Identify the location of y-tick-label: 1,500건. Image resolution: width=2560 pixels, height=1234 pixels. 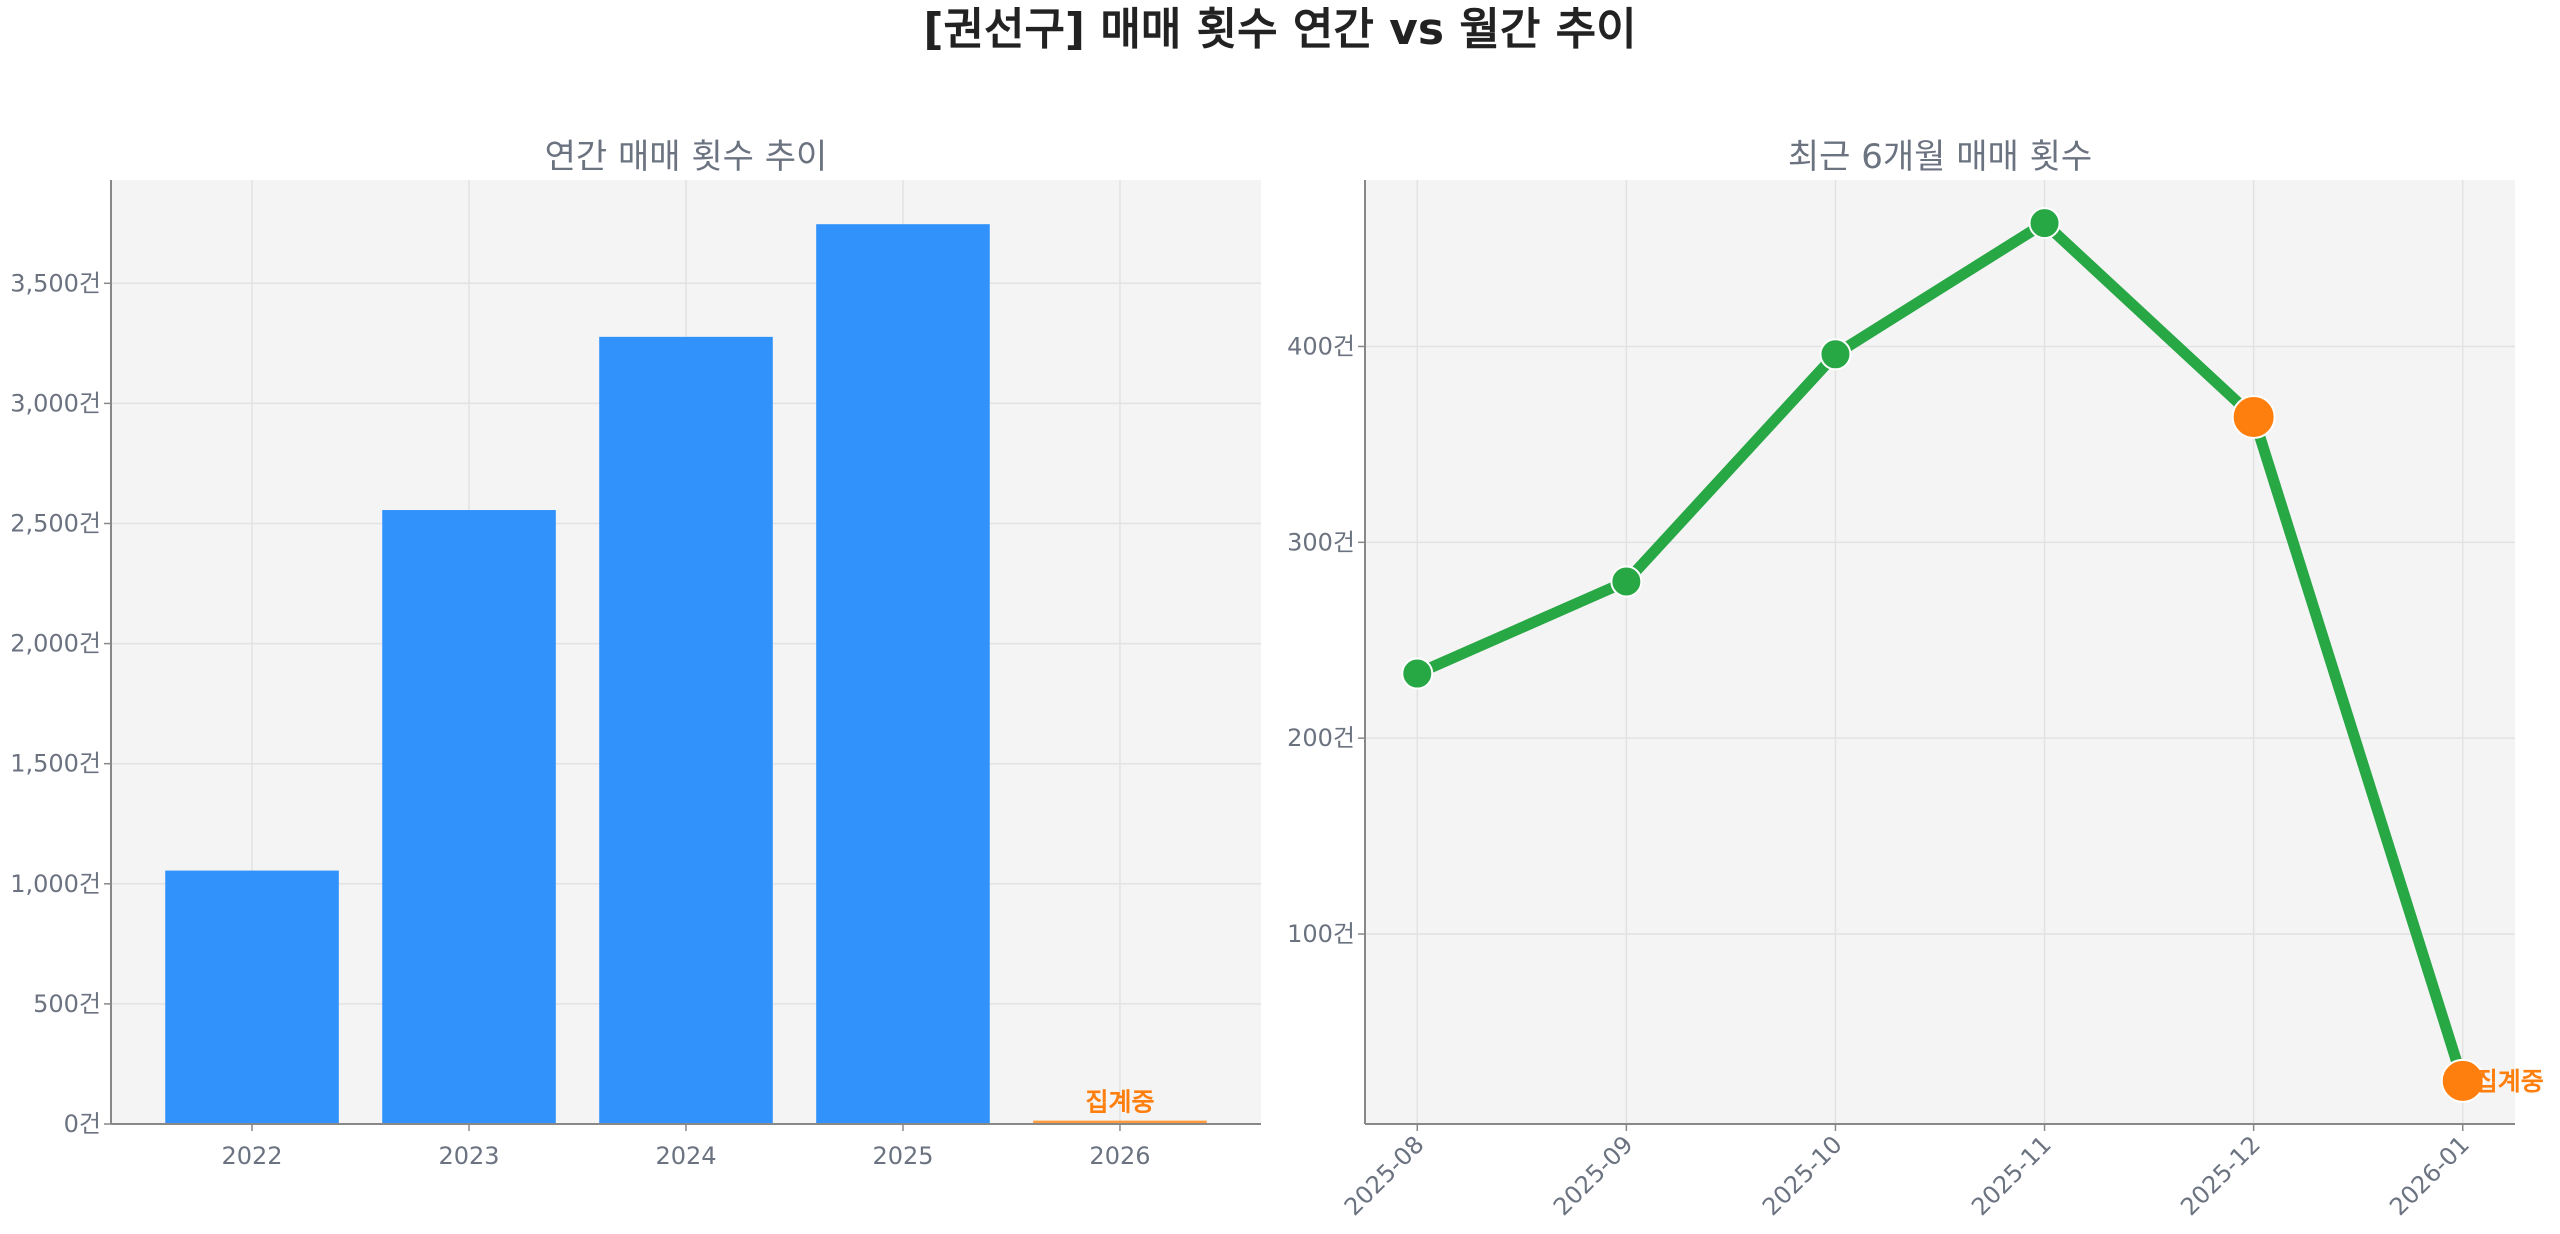
(55, 764).